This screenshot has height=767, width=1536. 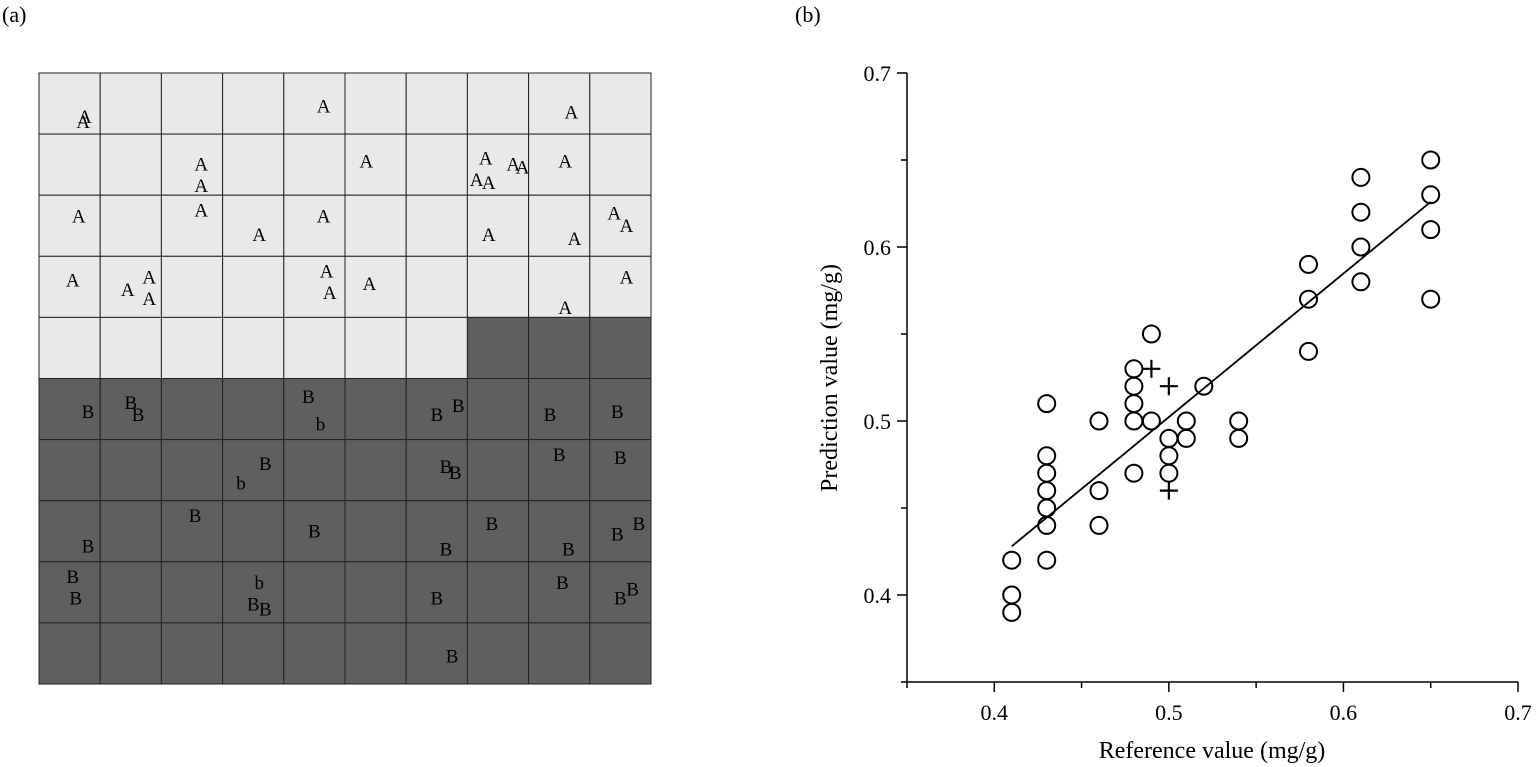 I want to click on x-tick-label: 0.4, so click(x=995, y=712).